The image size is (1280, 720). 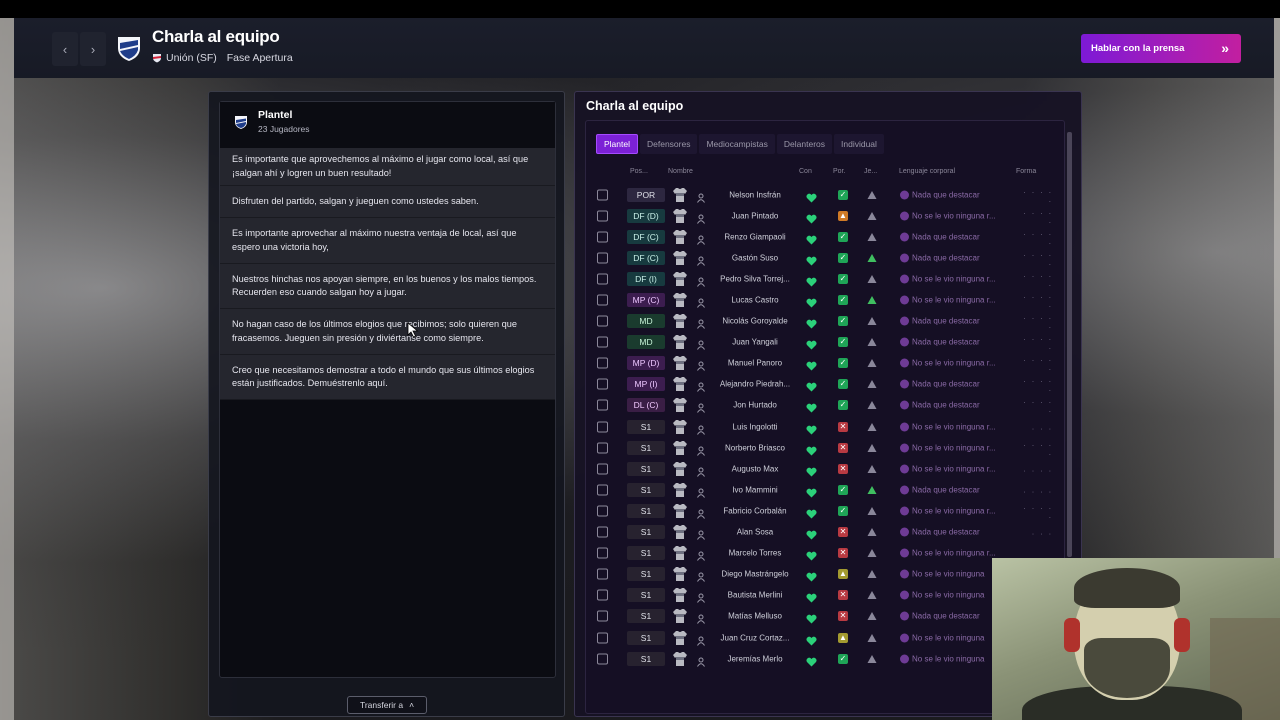 What do you see at coordinates (805, 171) in the screenshot?
I see `col-header-condition: Con` at bounding box center [805, 171].